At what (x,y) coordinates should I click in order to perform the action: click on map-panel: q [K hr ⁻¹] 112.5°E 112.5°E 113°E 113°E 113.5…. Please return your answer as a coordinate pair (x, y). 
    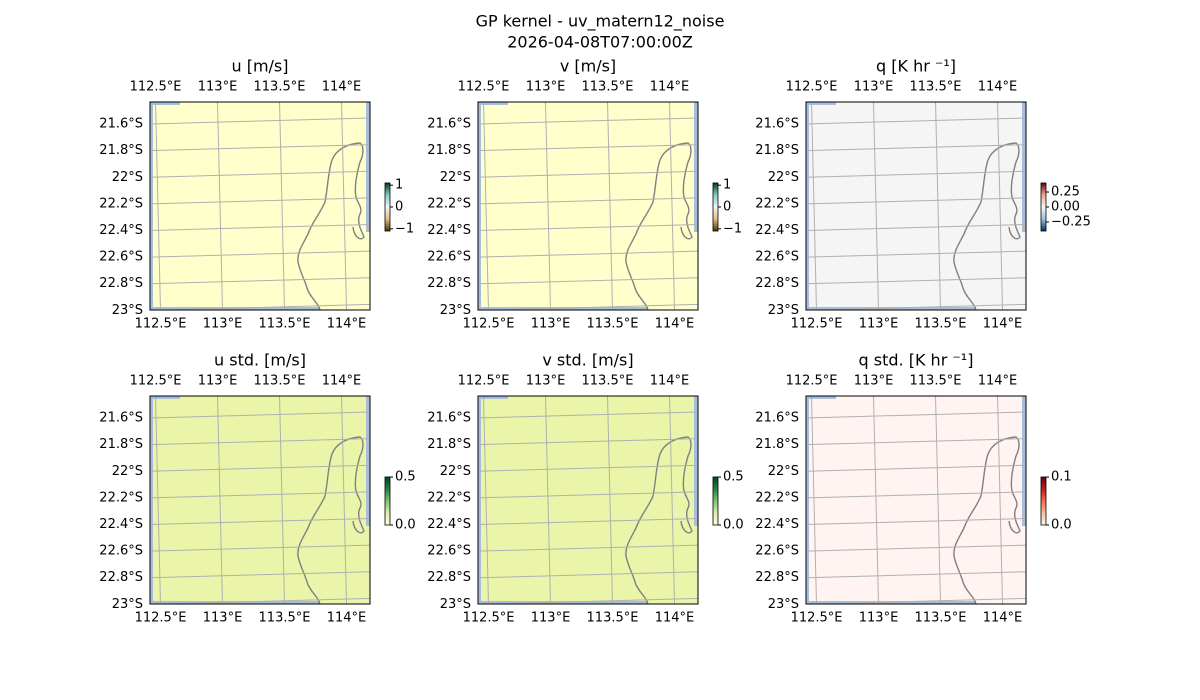
    Looking at the image, I should click on (923, 194).